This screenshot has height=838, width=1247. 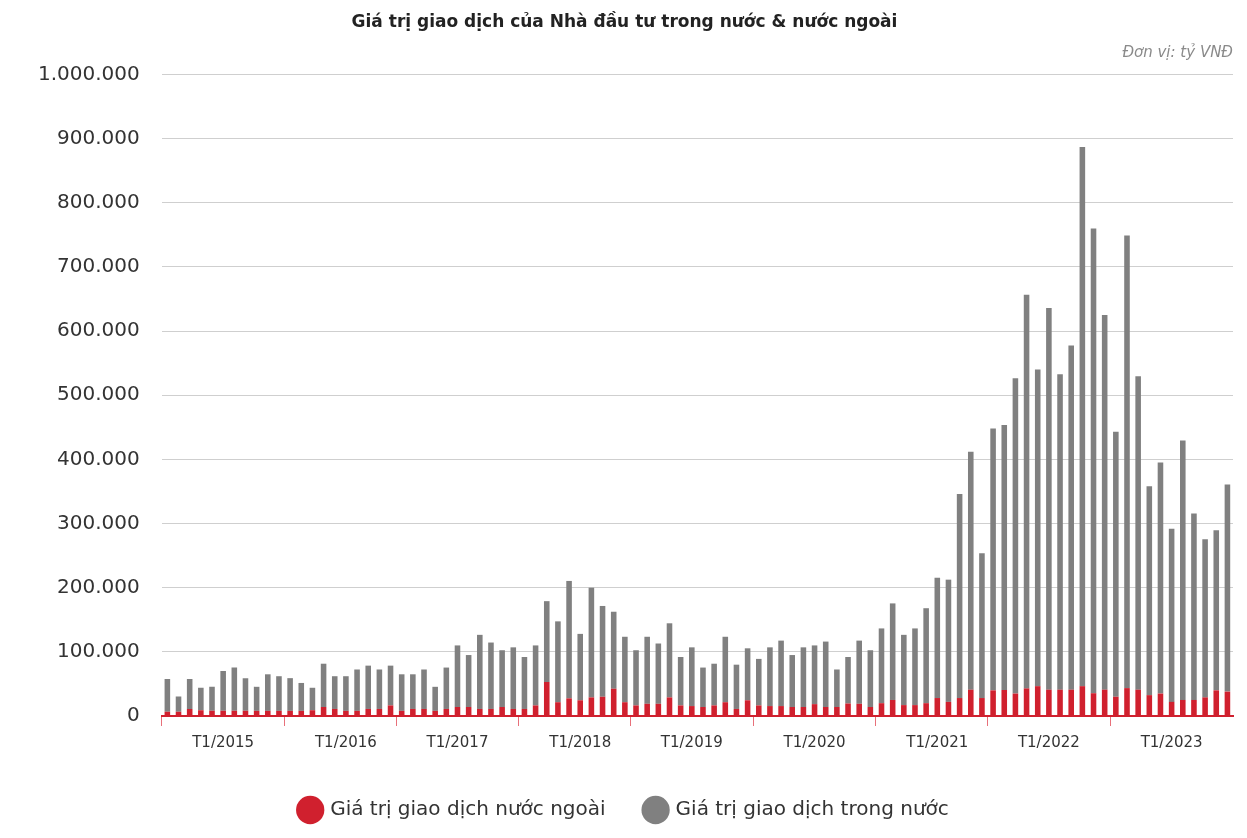 What do you see at coordinates (98, 136) in the screenshot?
I see `y-tick-label: 900.000` at bounding box center [98, 136].